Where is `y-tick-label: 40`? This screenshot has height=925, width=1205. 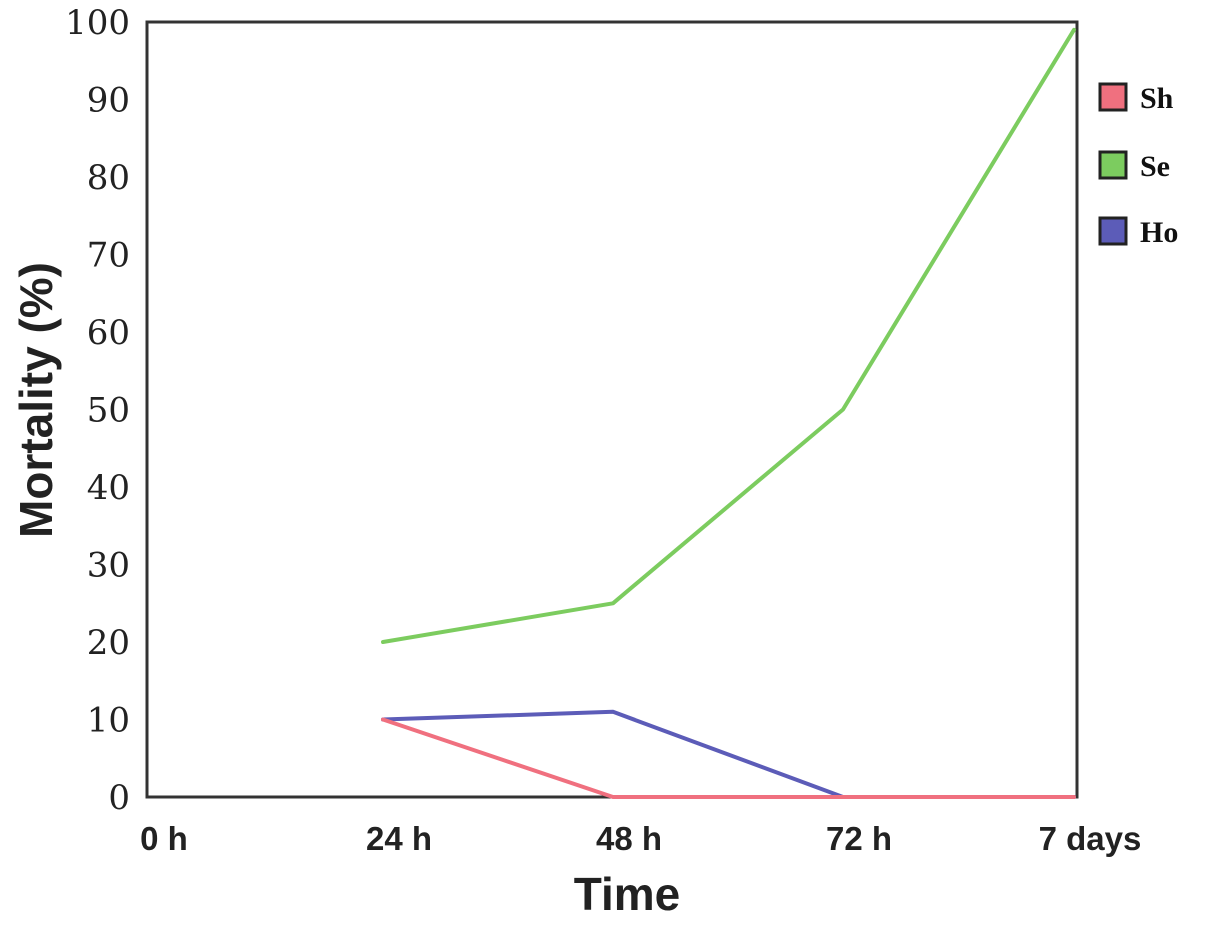
y-tick-label: 40 is located at coordinates (108, 488).